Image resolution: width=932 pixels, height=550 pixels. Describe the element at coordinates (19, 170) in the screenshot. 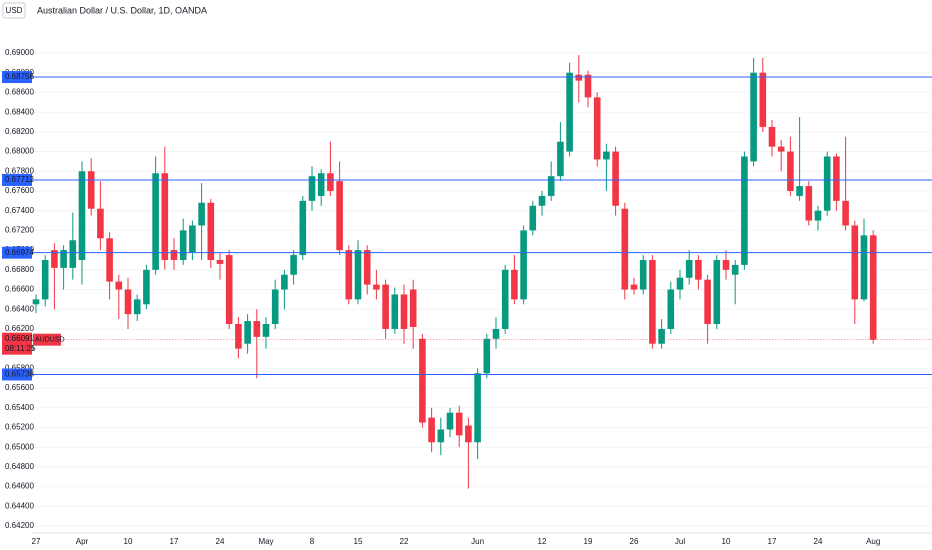

I see `y-tick-label: 0.67800` at that location.